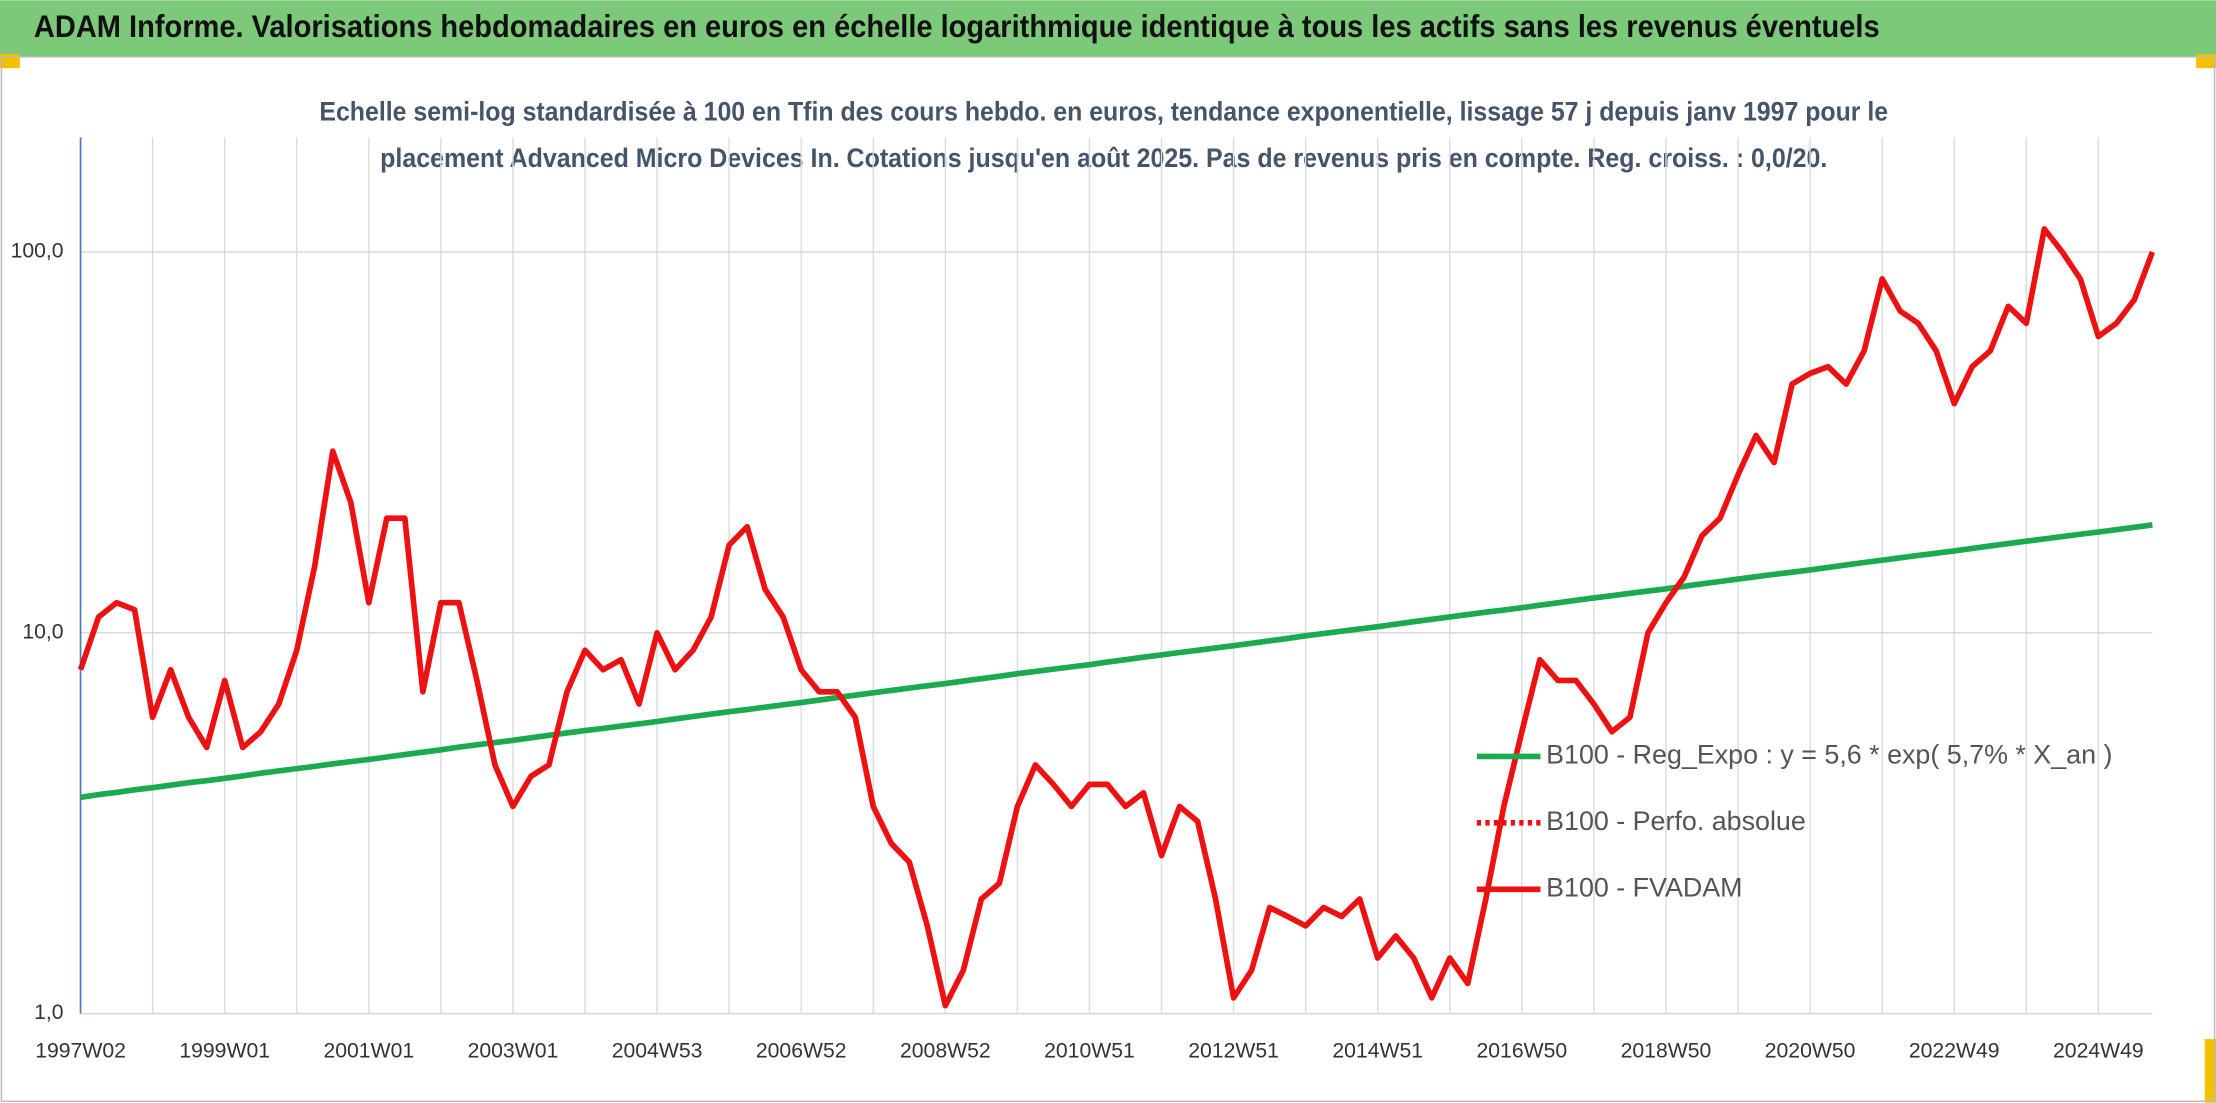 This screenshot has width=2216, height=1103. What do you see at coordinates (1521, 1050) in the screenshot?
I see `x-tick-label: 2016W50` at bounding box center [1521, 1050].